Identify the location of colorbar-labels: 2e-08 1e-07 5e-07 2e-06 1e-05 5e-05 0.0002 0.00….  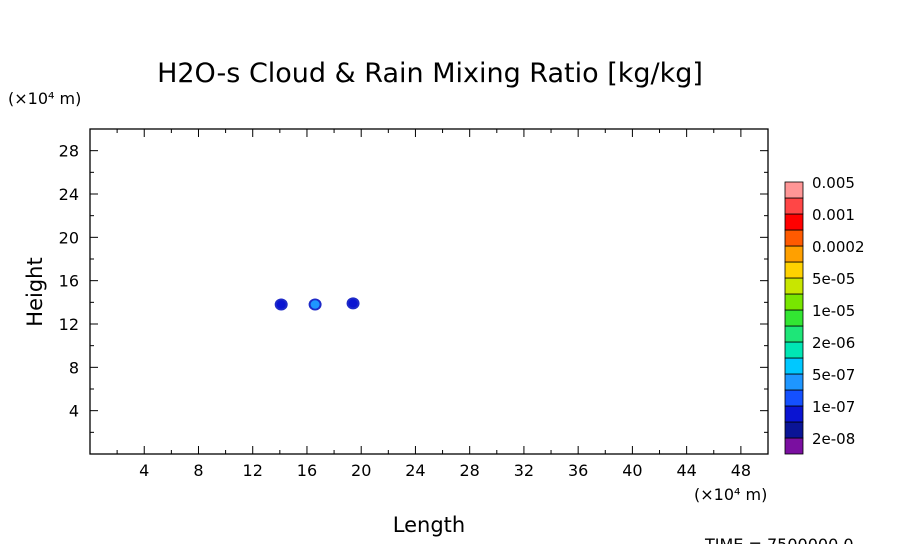
(838, 311).